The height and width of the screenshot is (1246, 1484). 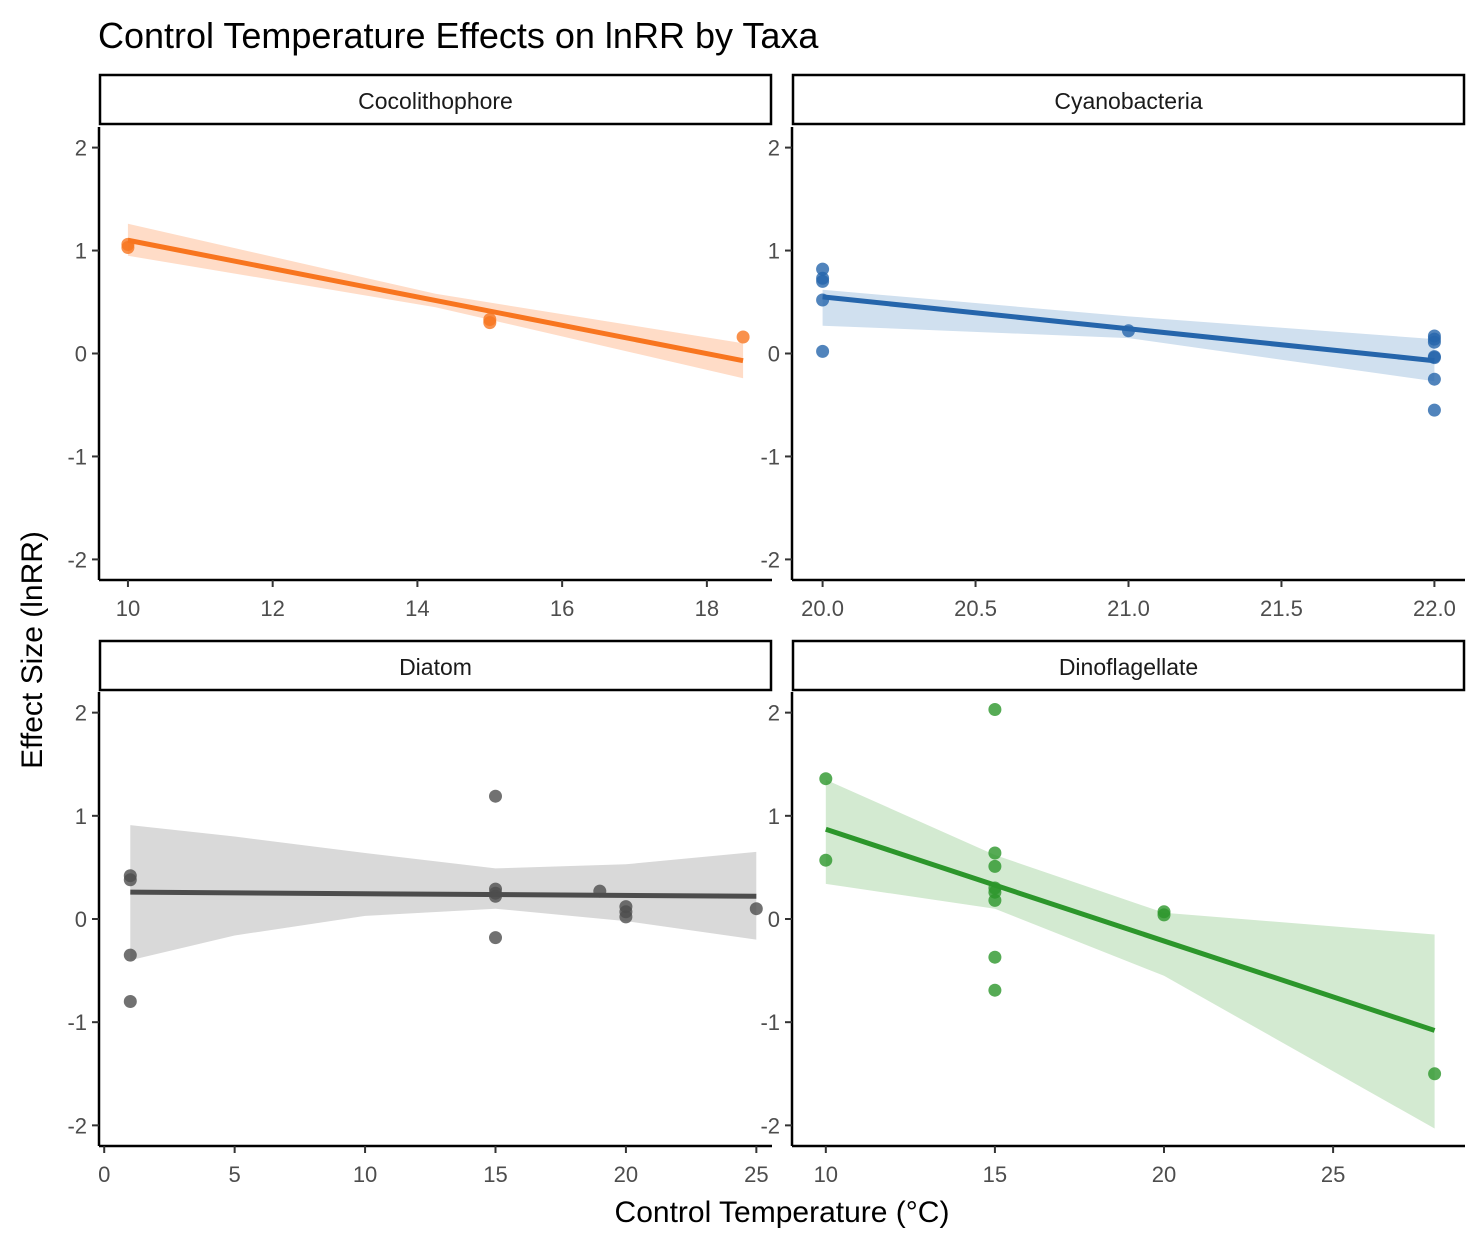 I want to click on x-tick-label: 14, so click(x=417, y=608).